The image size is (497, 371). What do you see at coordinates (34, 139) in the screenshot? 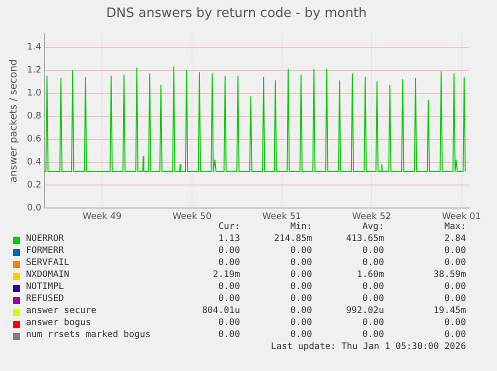
I see `y-tick-label: 0.6` at bounding box center [34, 139].